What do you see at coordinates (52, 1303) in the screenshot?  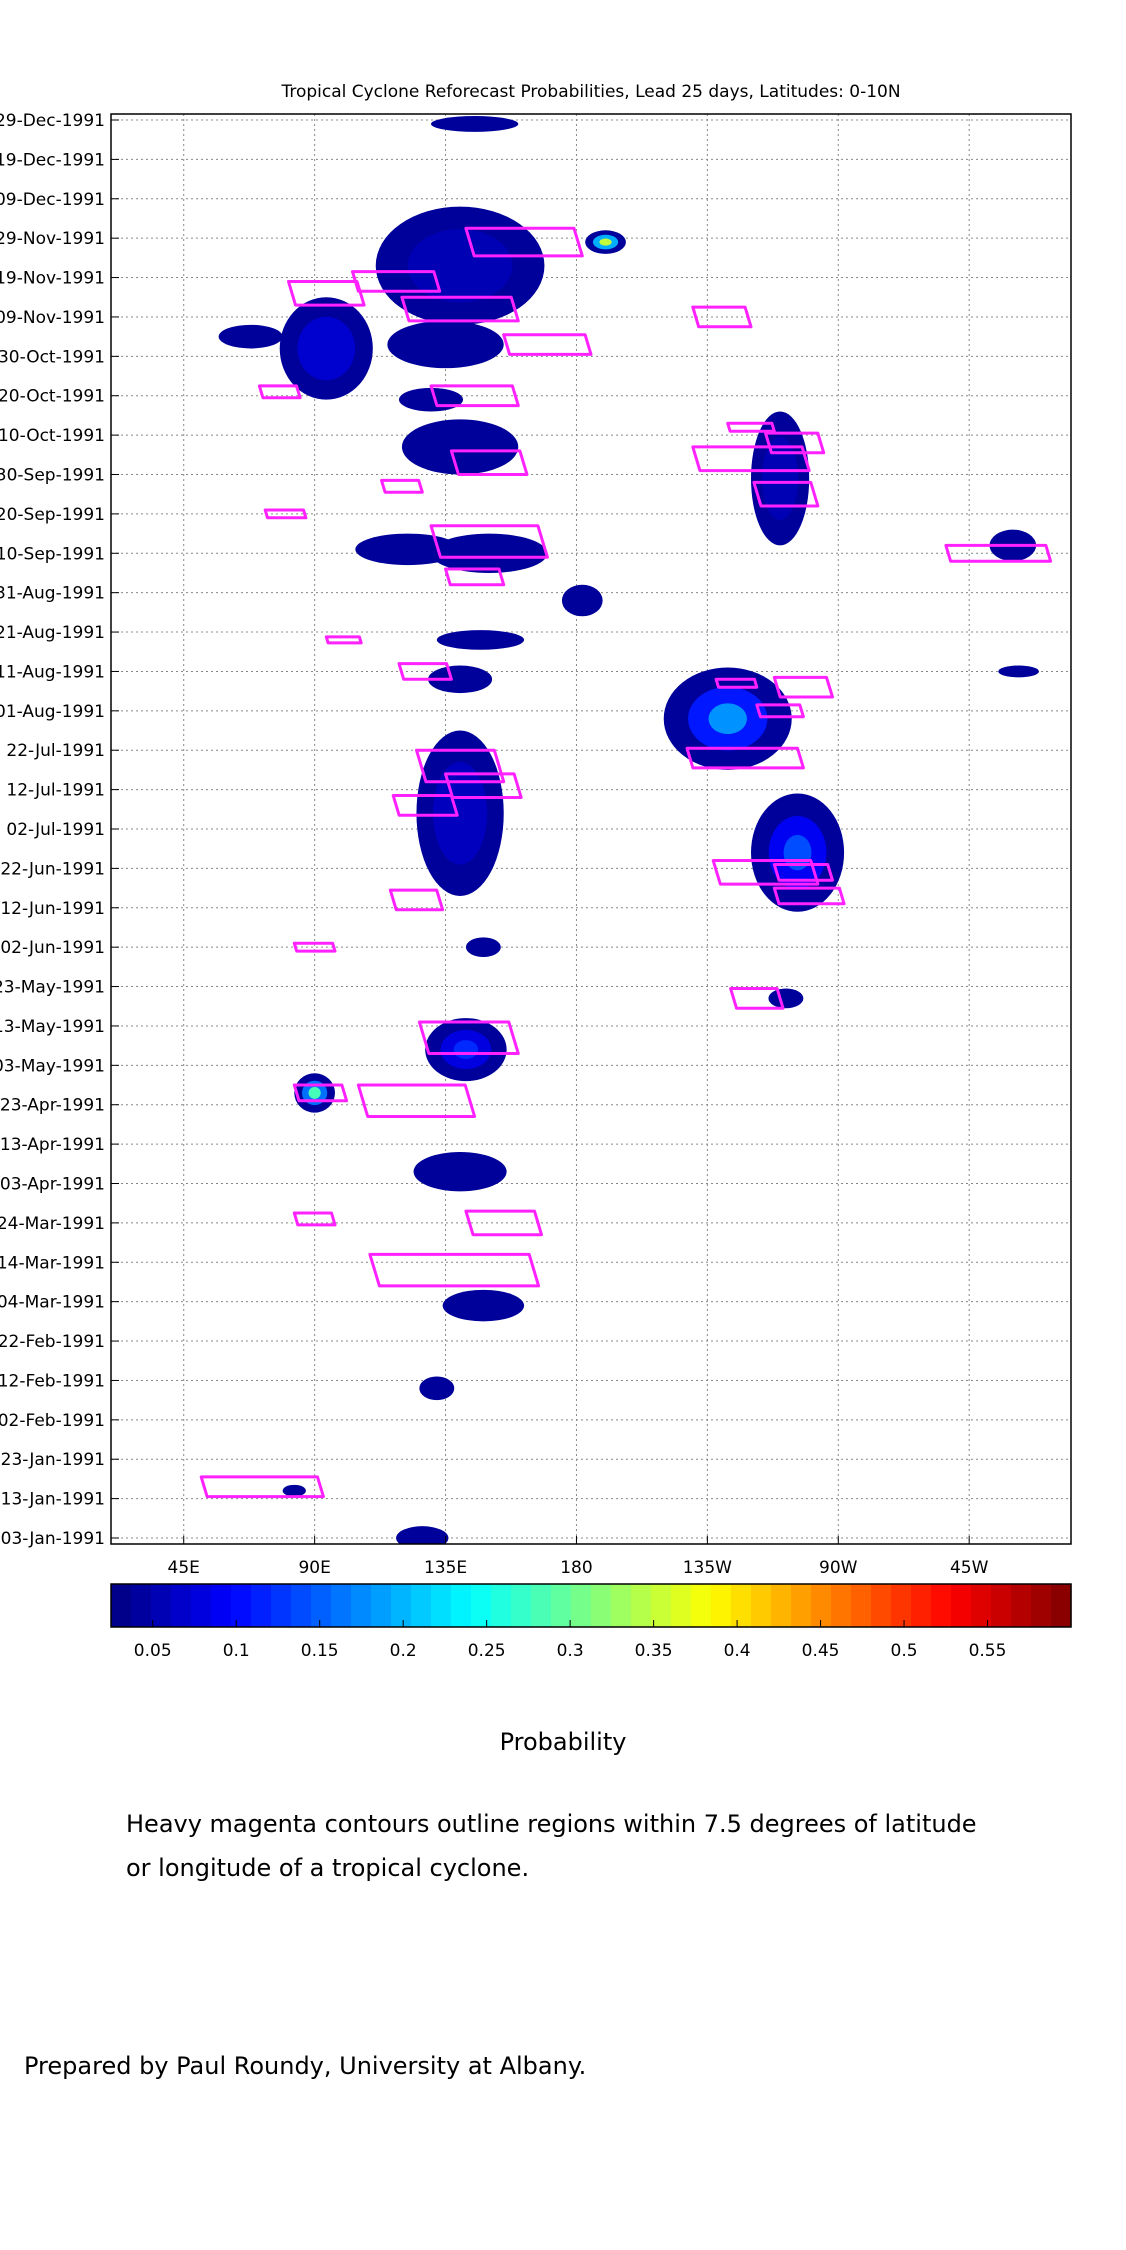 I see `y-tick-label: 04-Mar-1991` at bounding box center [52, 1303].